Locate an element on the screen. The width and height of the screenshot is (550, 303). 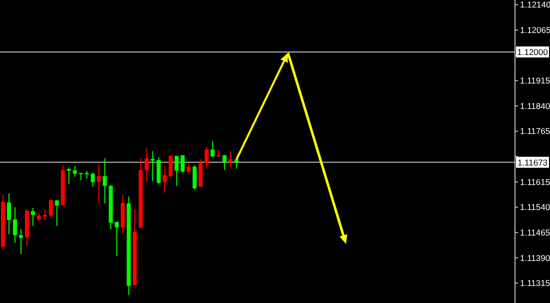
y-tick-label: 1.12065 is located at coordinates (535, 30).